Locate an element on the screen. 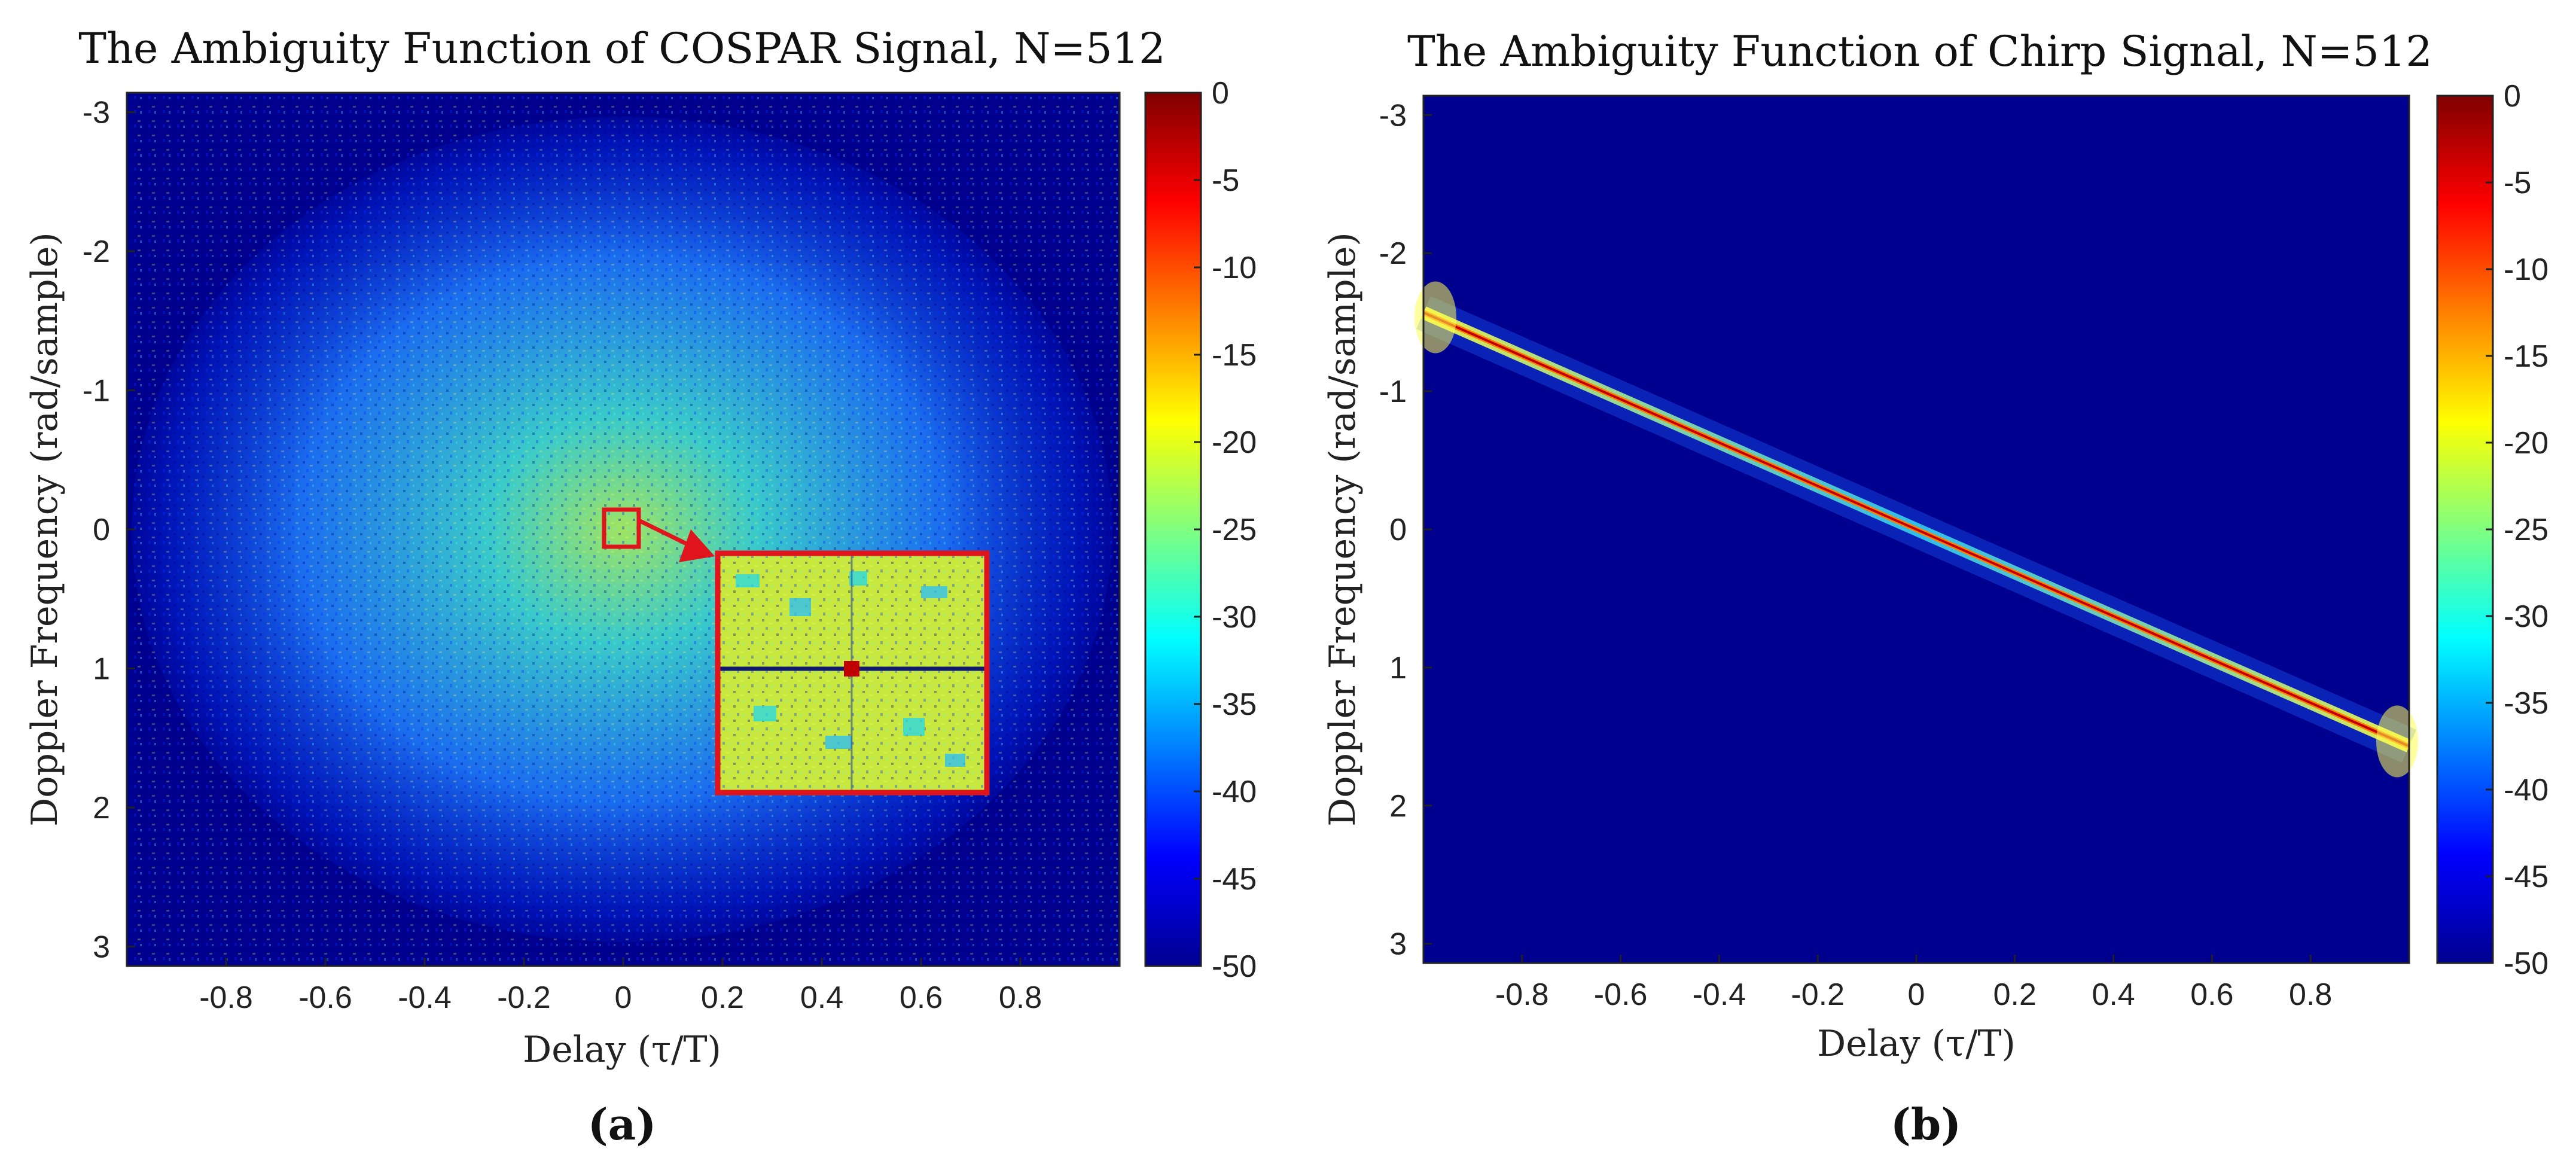 The height and width of the screenshot is (1170, 2576). panel-a-colorbar-ticks: 0 -5 -10 -15 -20 -25 -30 -35 -40 -45 -50 is located at coordinates (1226, 530).